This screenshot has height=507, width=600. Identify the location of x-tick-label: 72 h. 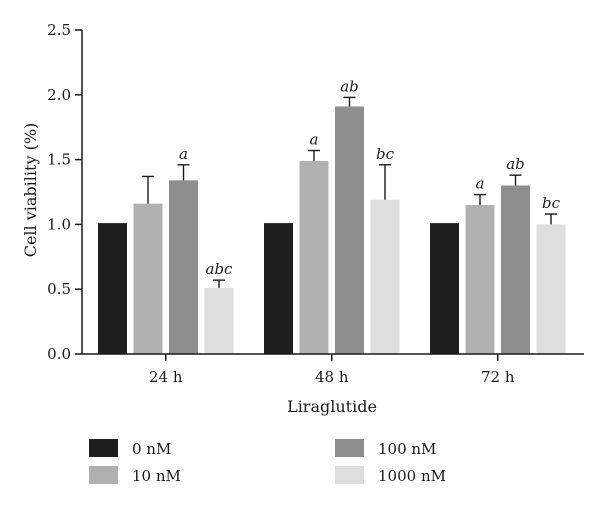
(498, 377).